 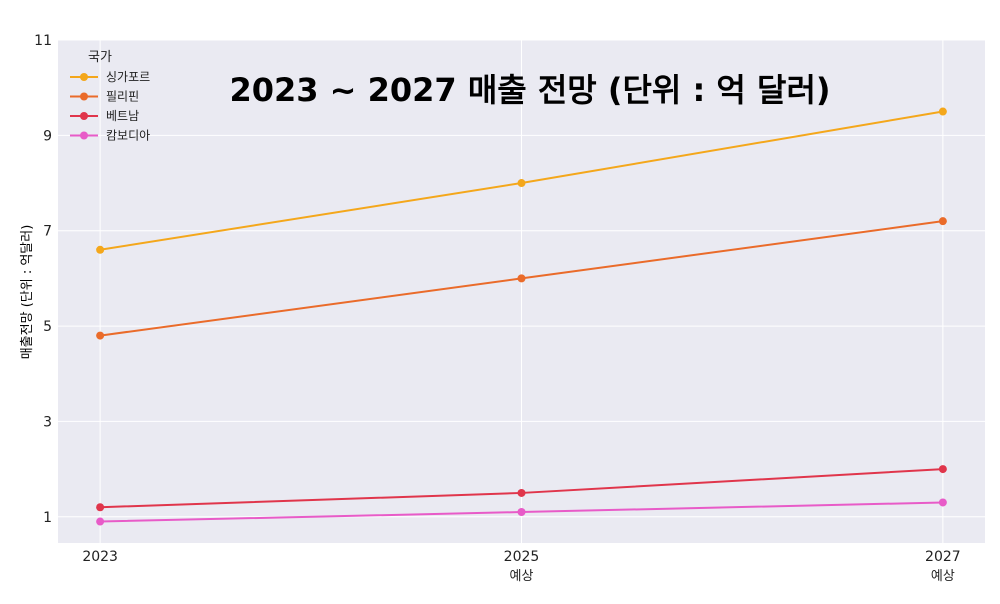 I want to click on legend-label: 필리핀, so click(x=122, y=97).